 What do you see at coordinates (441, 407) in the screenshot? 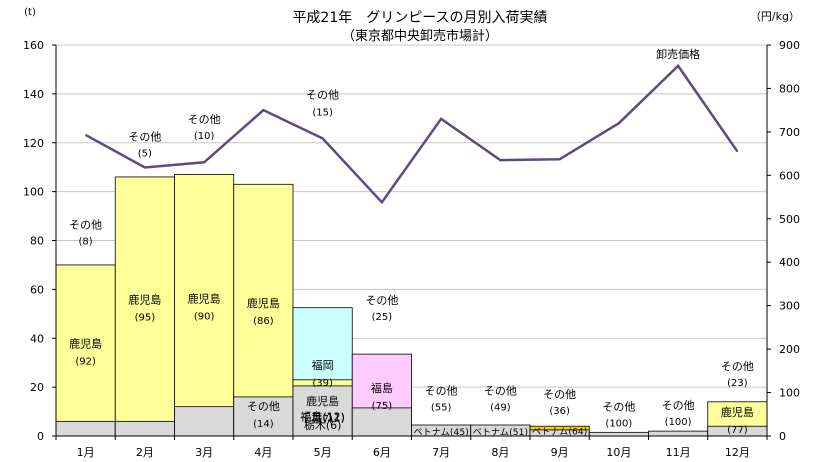
I see `pct-other-7: (55)` at bounding box center [441, 407].